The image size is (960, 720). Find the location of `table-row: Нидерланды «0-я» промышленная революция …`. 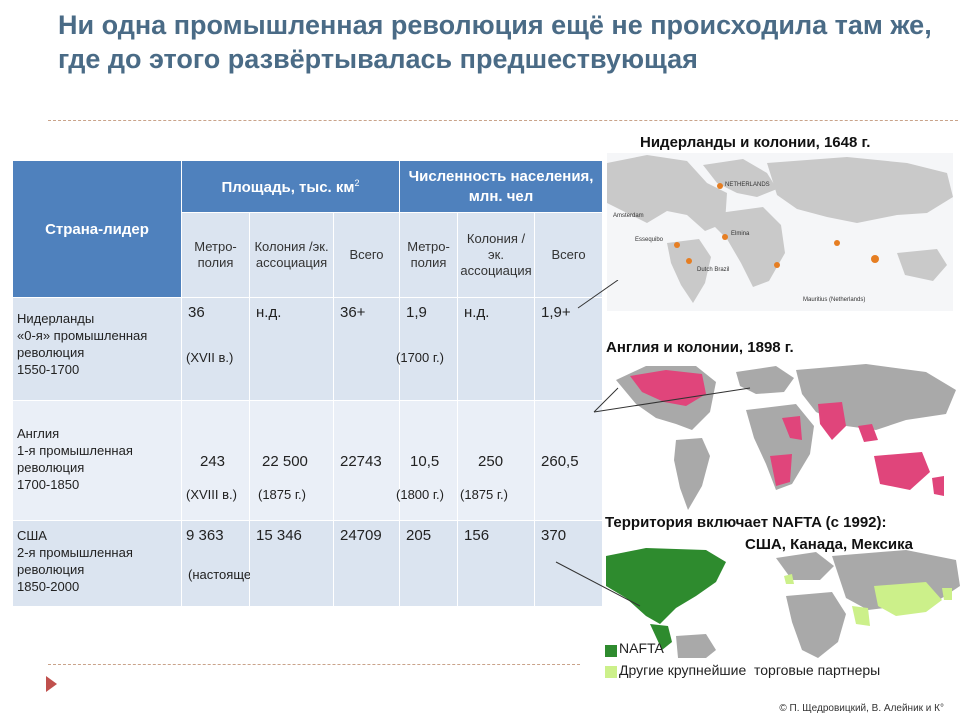

table-row: Нидерланды «0-я» промышленная революция … is located at coordinates (308, 349).